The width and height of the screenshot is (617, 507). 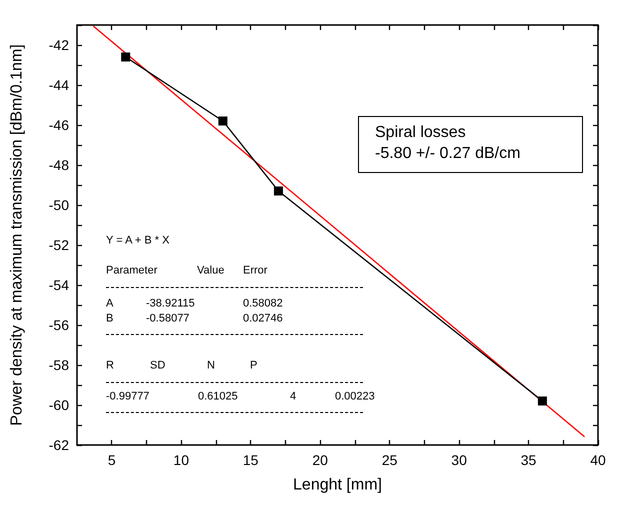 I want to click on y-tick-label: -44, so click(x=59, y=85).